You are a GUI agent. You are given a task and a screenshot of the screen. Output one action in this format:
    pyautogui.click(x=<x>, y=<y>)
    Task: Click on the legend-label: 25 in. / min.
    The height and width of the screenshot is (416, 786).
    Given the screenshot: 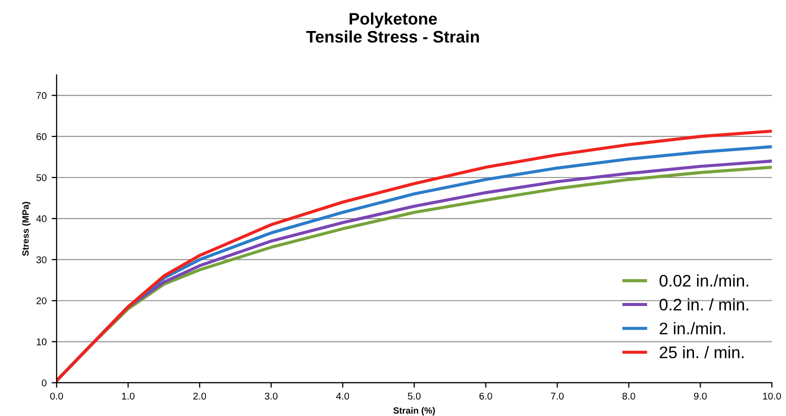 What is the action you would take?
    pyautogui.click(x=702, y=352)
    